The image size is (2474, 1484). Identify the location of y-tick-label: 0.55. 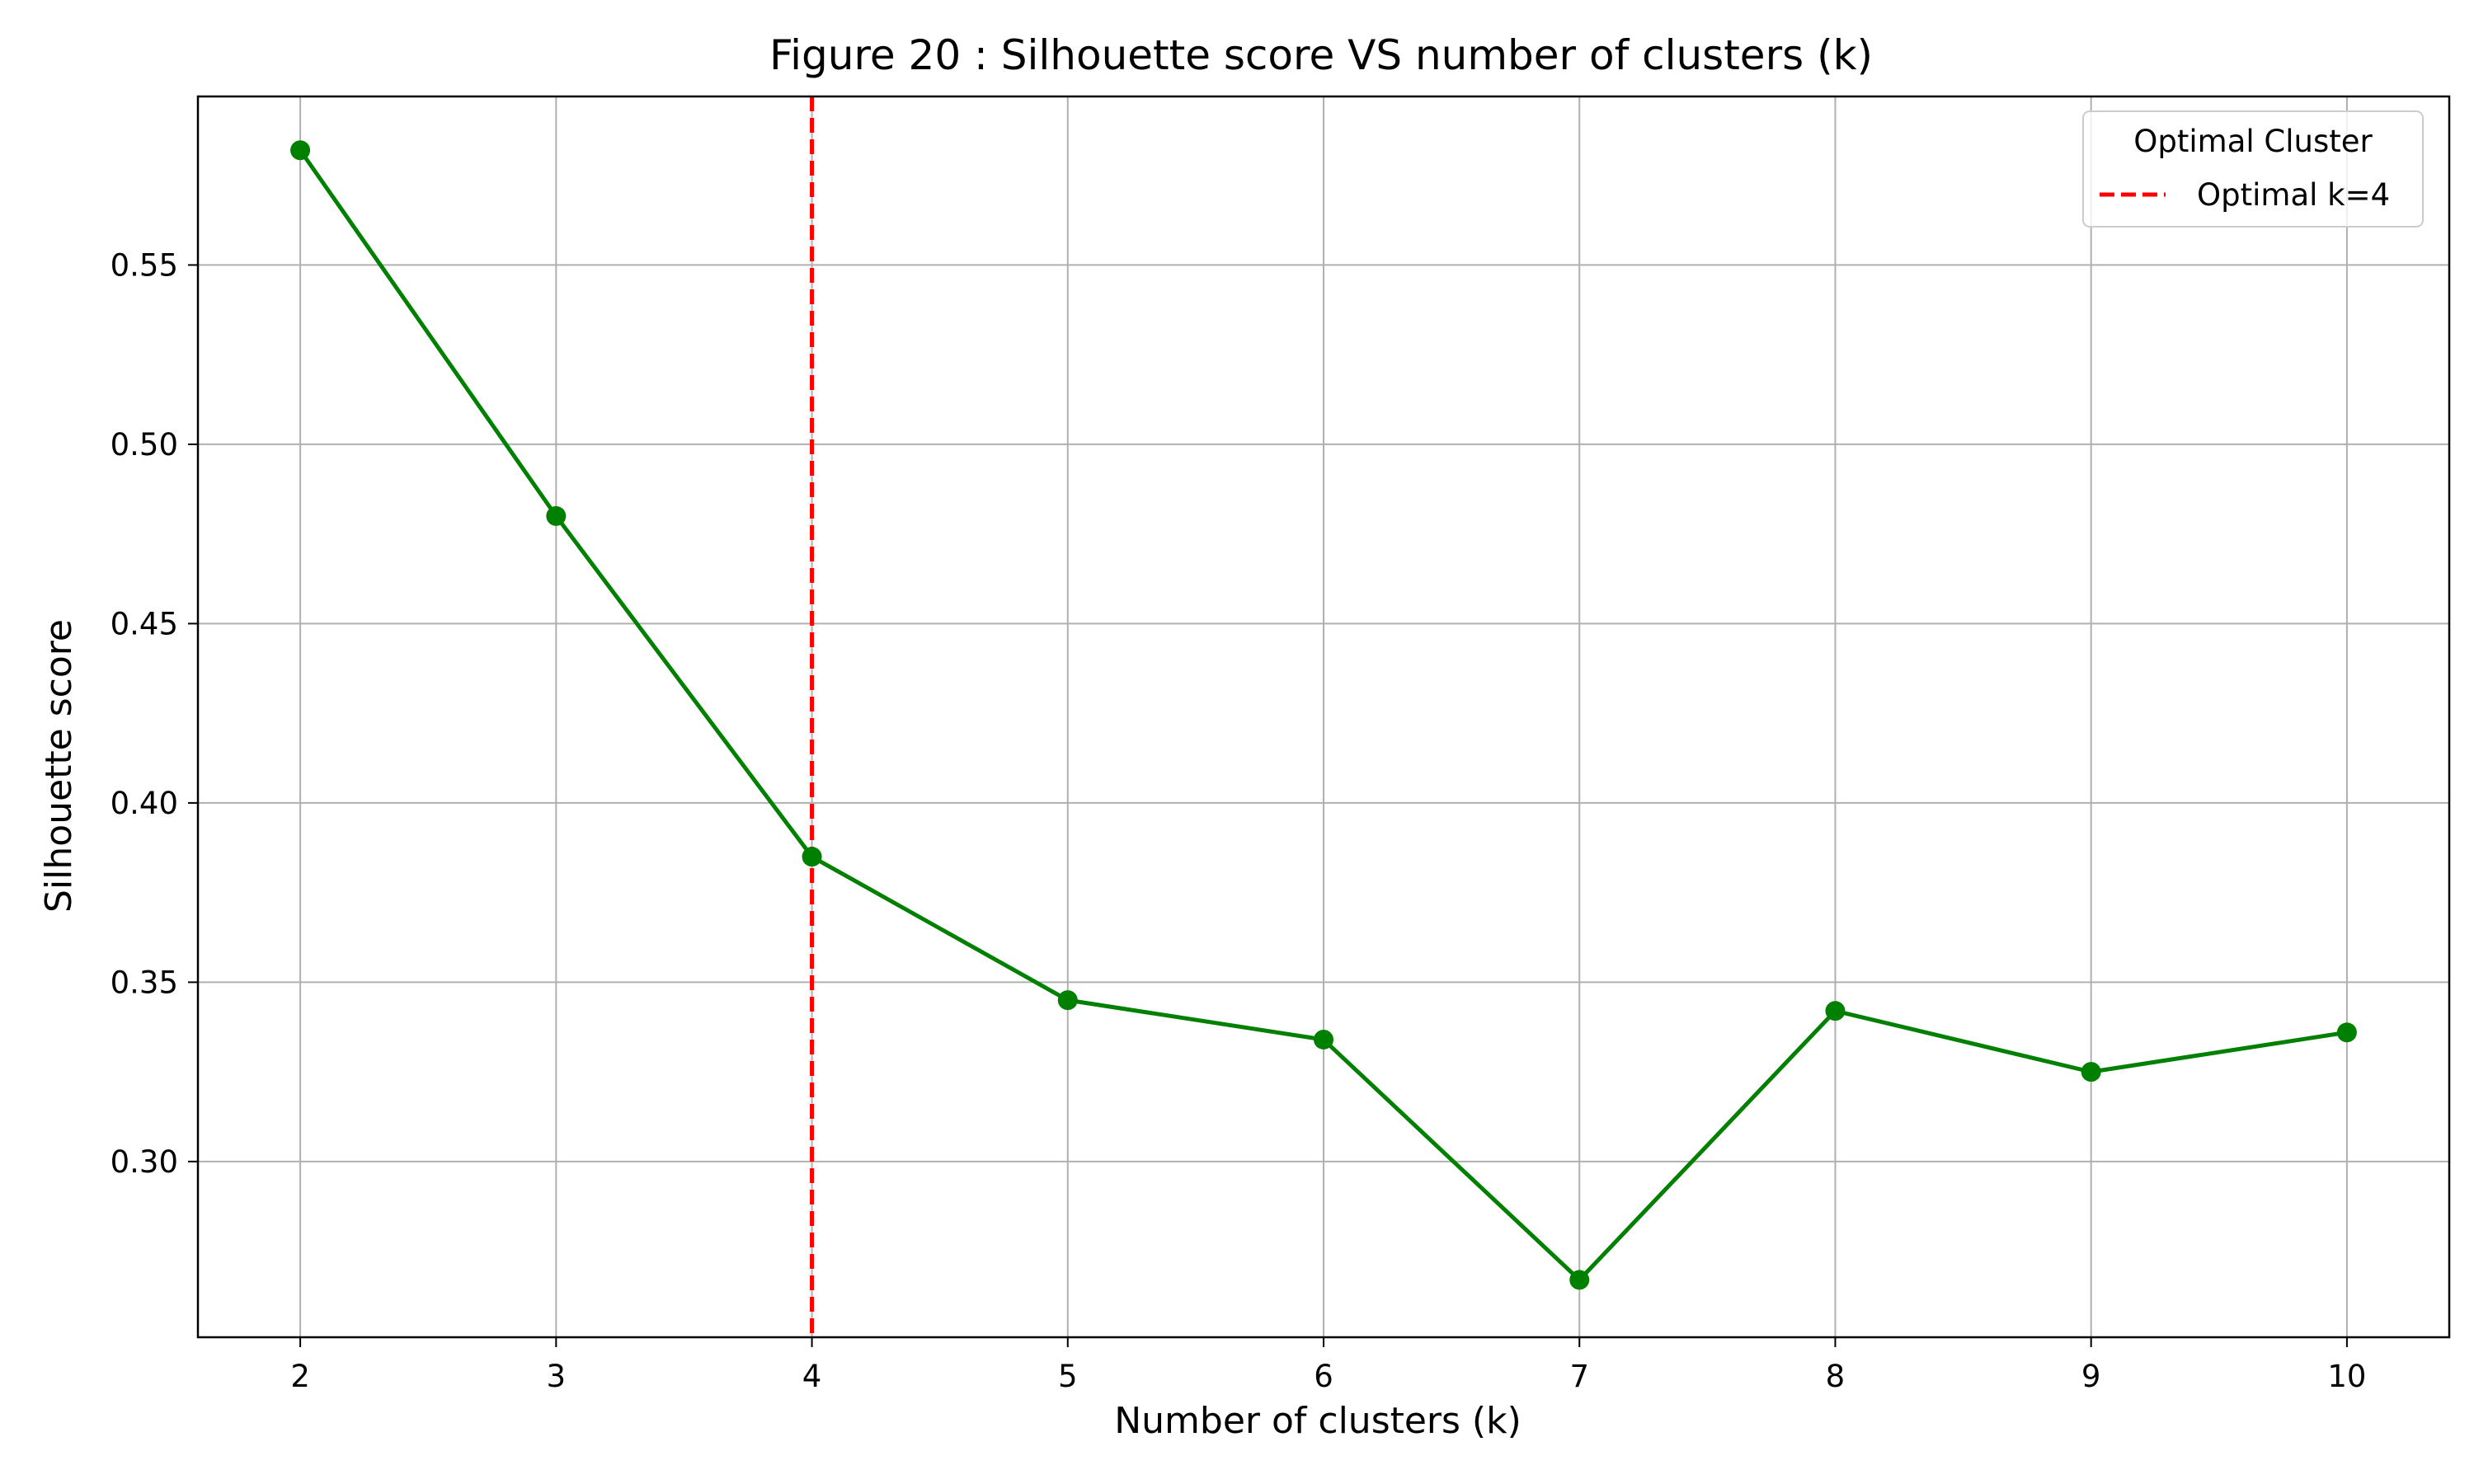
(144, 265).